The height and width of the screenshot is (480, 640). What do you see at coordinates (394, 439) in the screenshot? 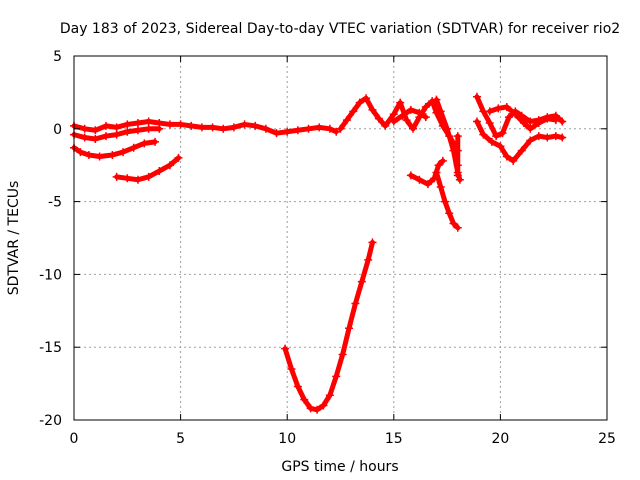
I see `x-tick-label: 15` at bounding box center [394, 439].